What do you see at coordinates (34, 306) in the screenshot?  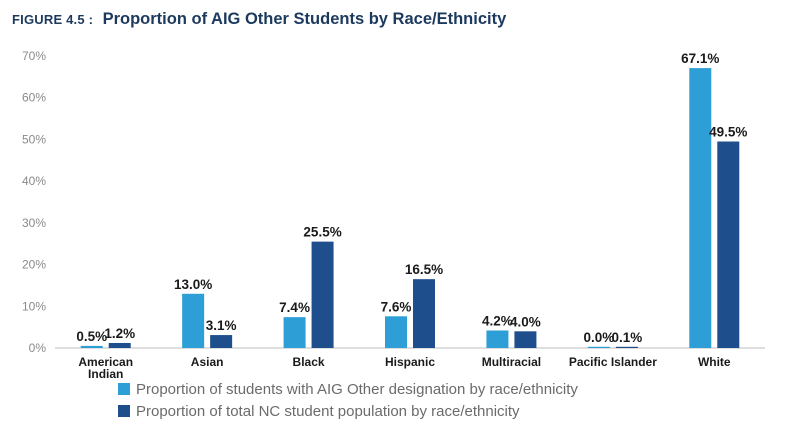 I see `y-tick-label: 10%` at bounding box center [34, 306].